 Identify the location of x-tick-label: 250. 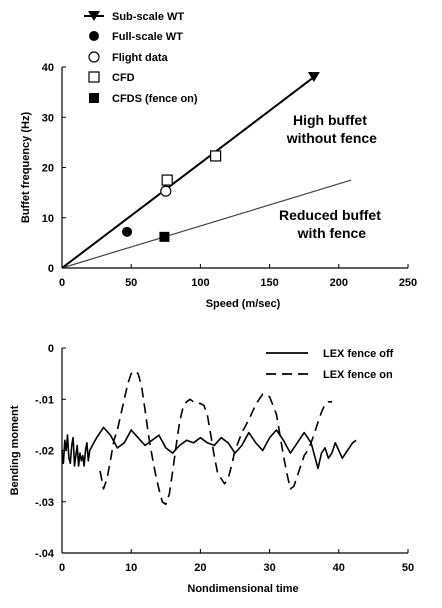
(408, 283).